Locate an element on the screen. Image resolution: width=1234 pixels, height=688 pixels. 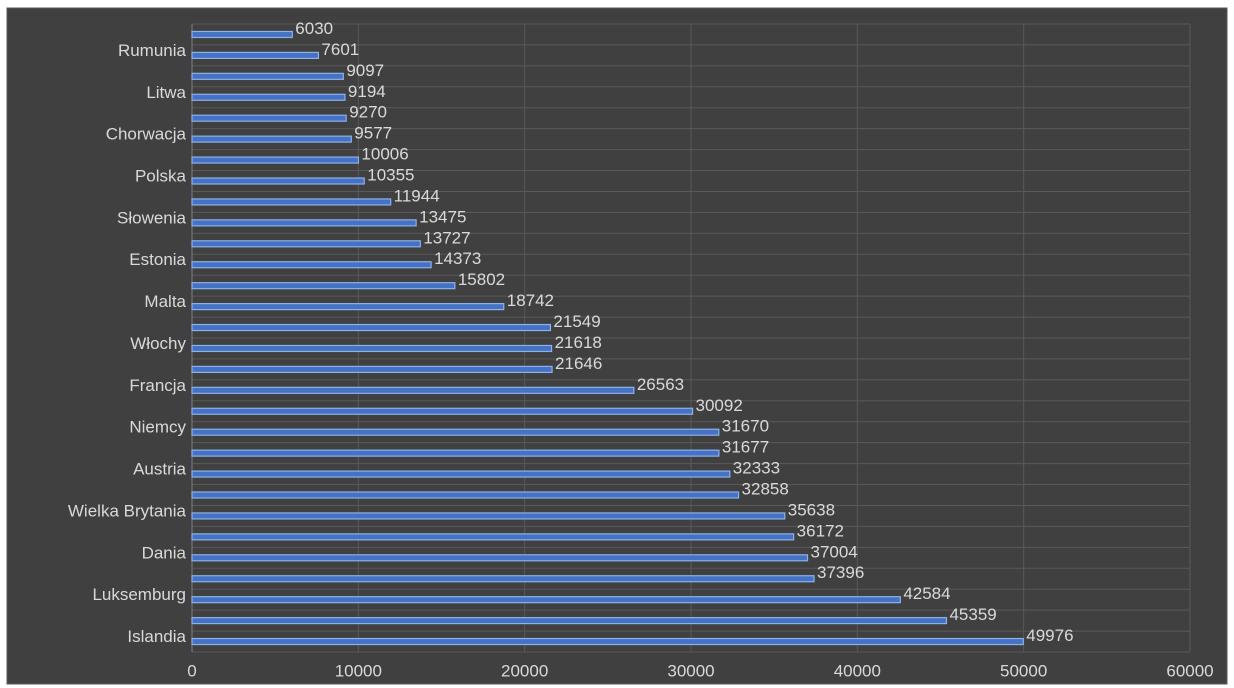
data-label: 15802 is located at coordinates (481, 279).